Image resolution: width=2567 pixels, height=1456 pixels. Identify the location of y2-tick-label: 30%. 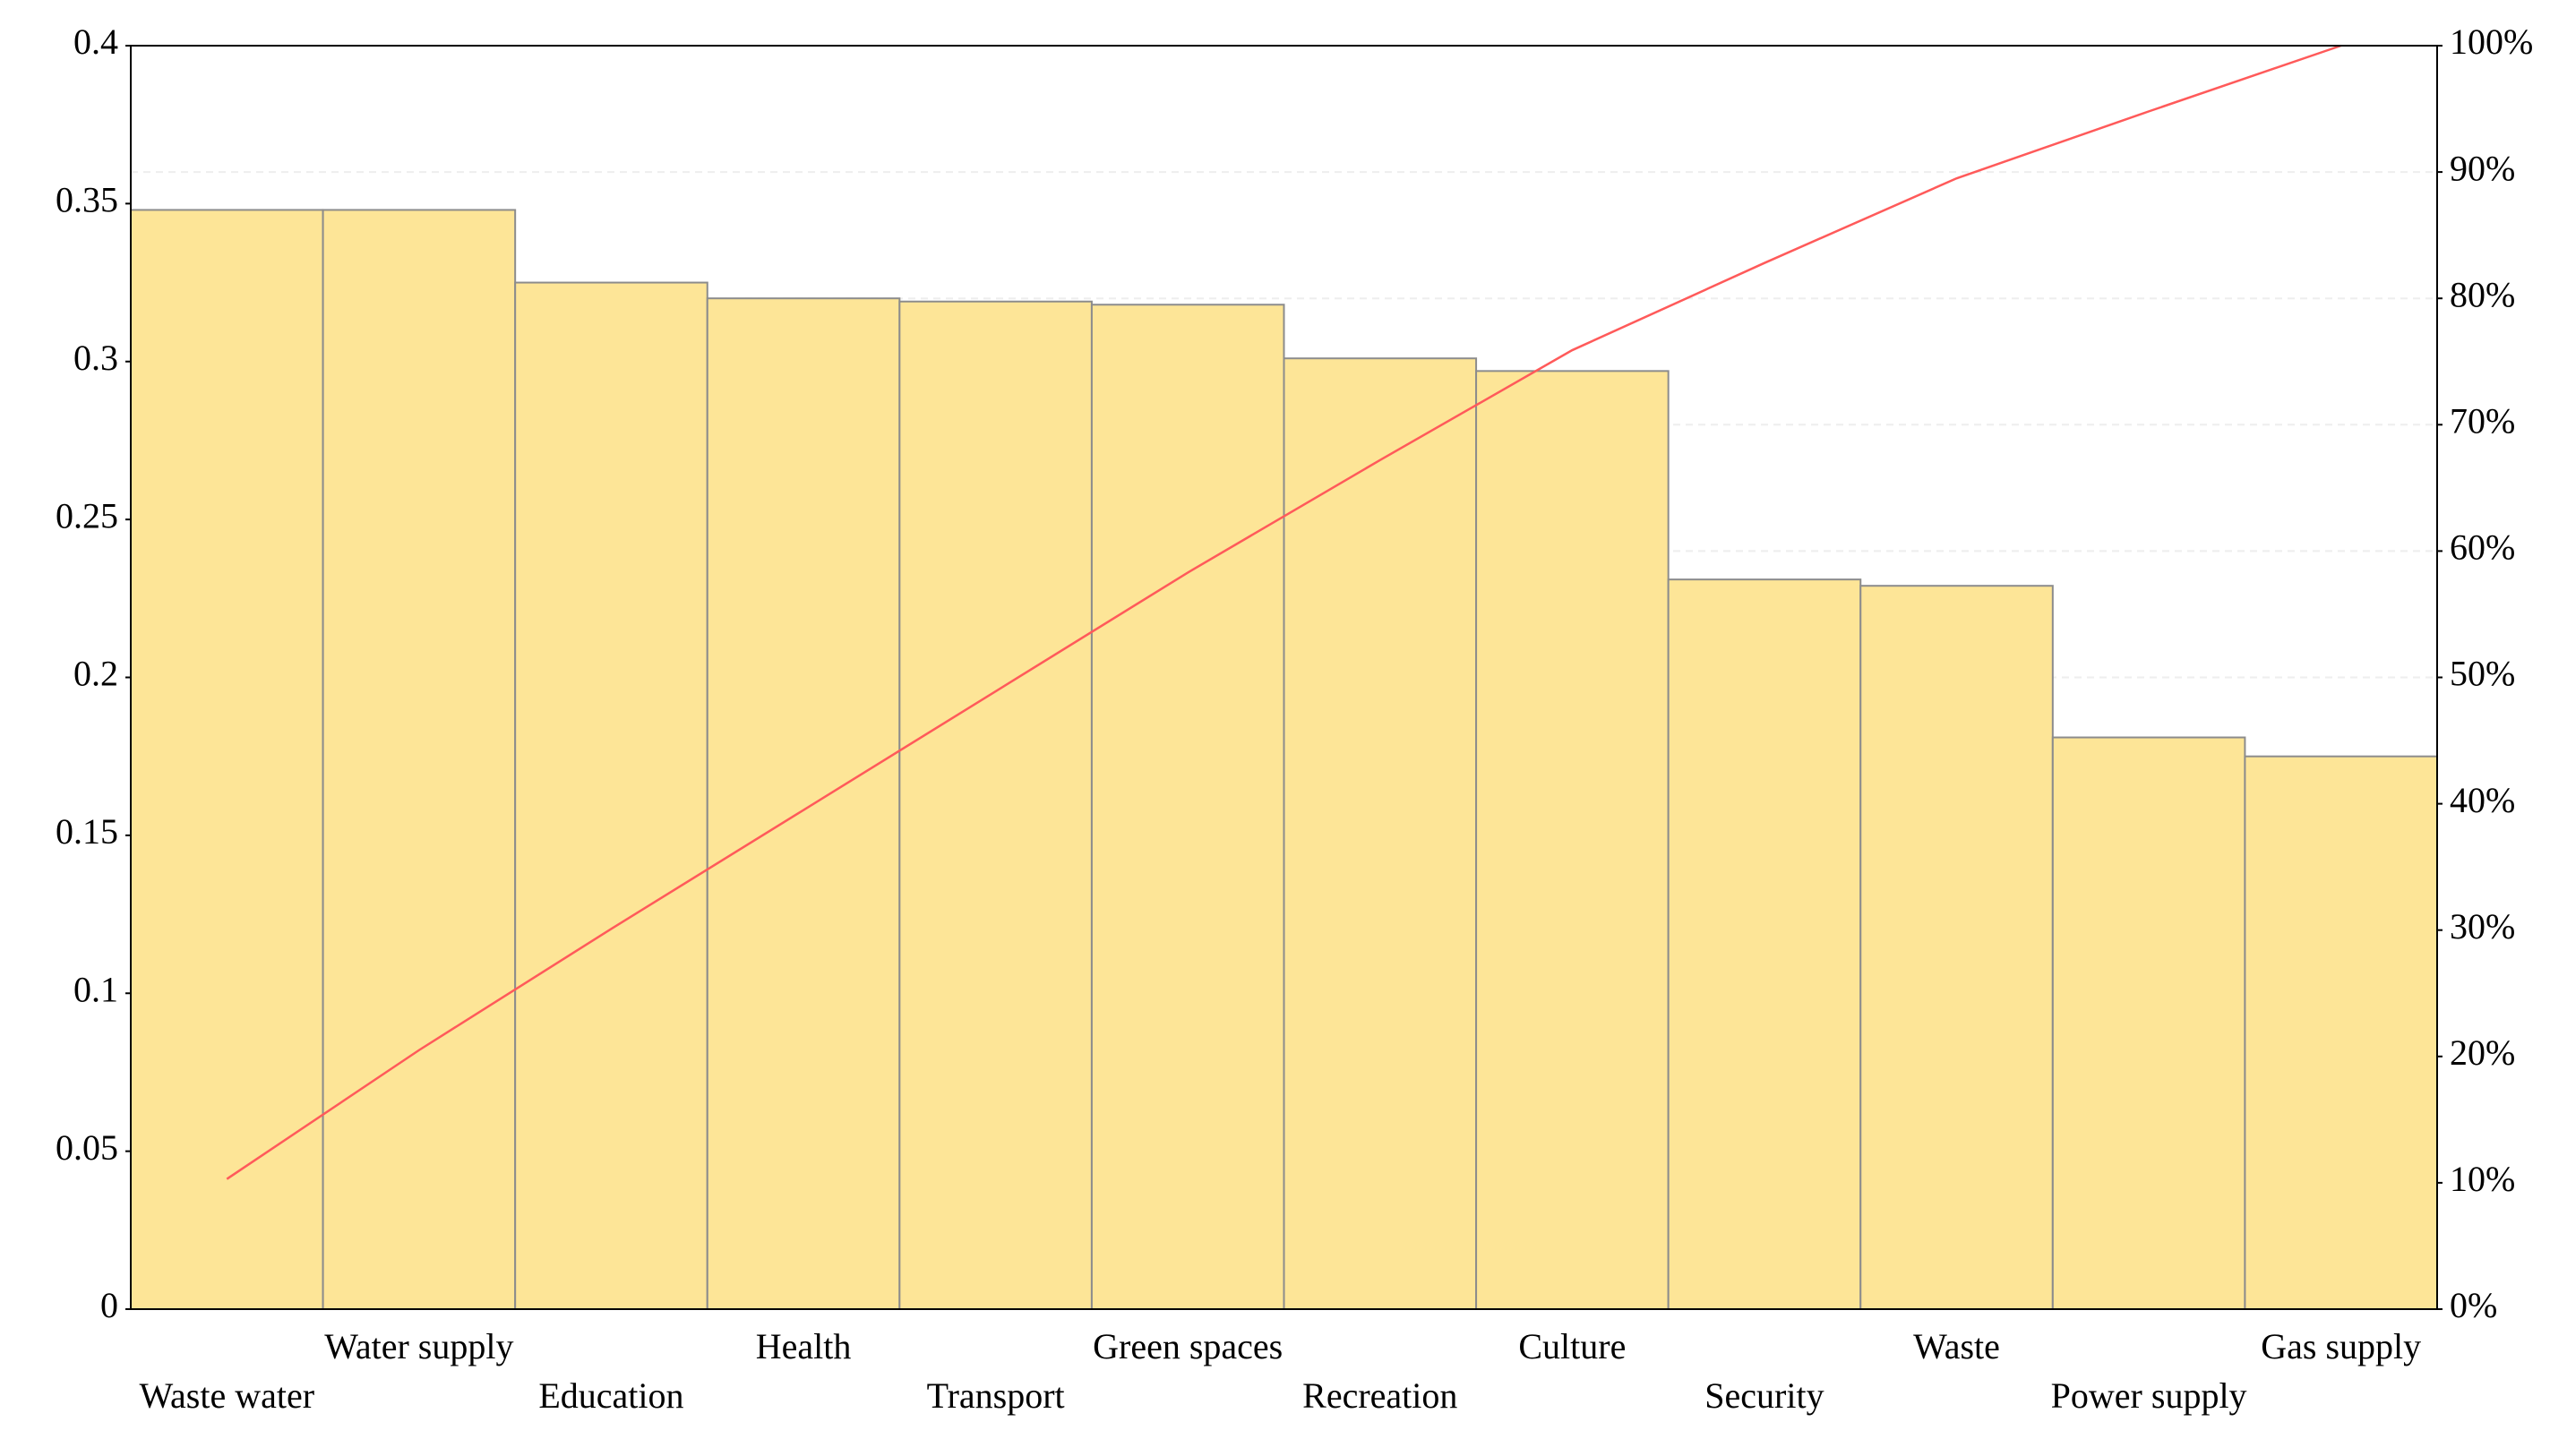
(2482, 926).